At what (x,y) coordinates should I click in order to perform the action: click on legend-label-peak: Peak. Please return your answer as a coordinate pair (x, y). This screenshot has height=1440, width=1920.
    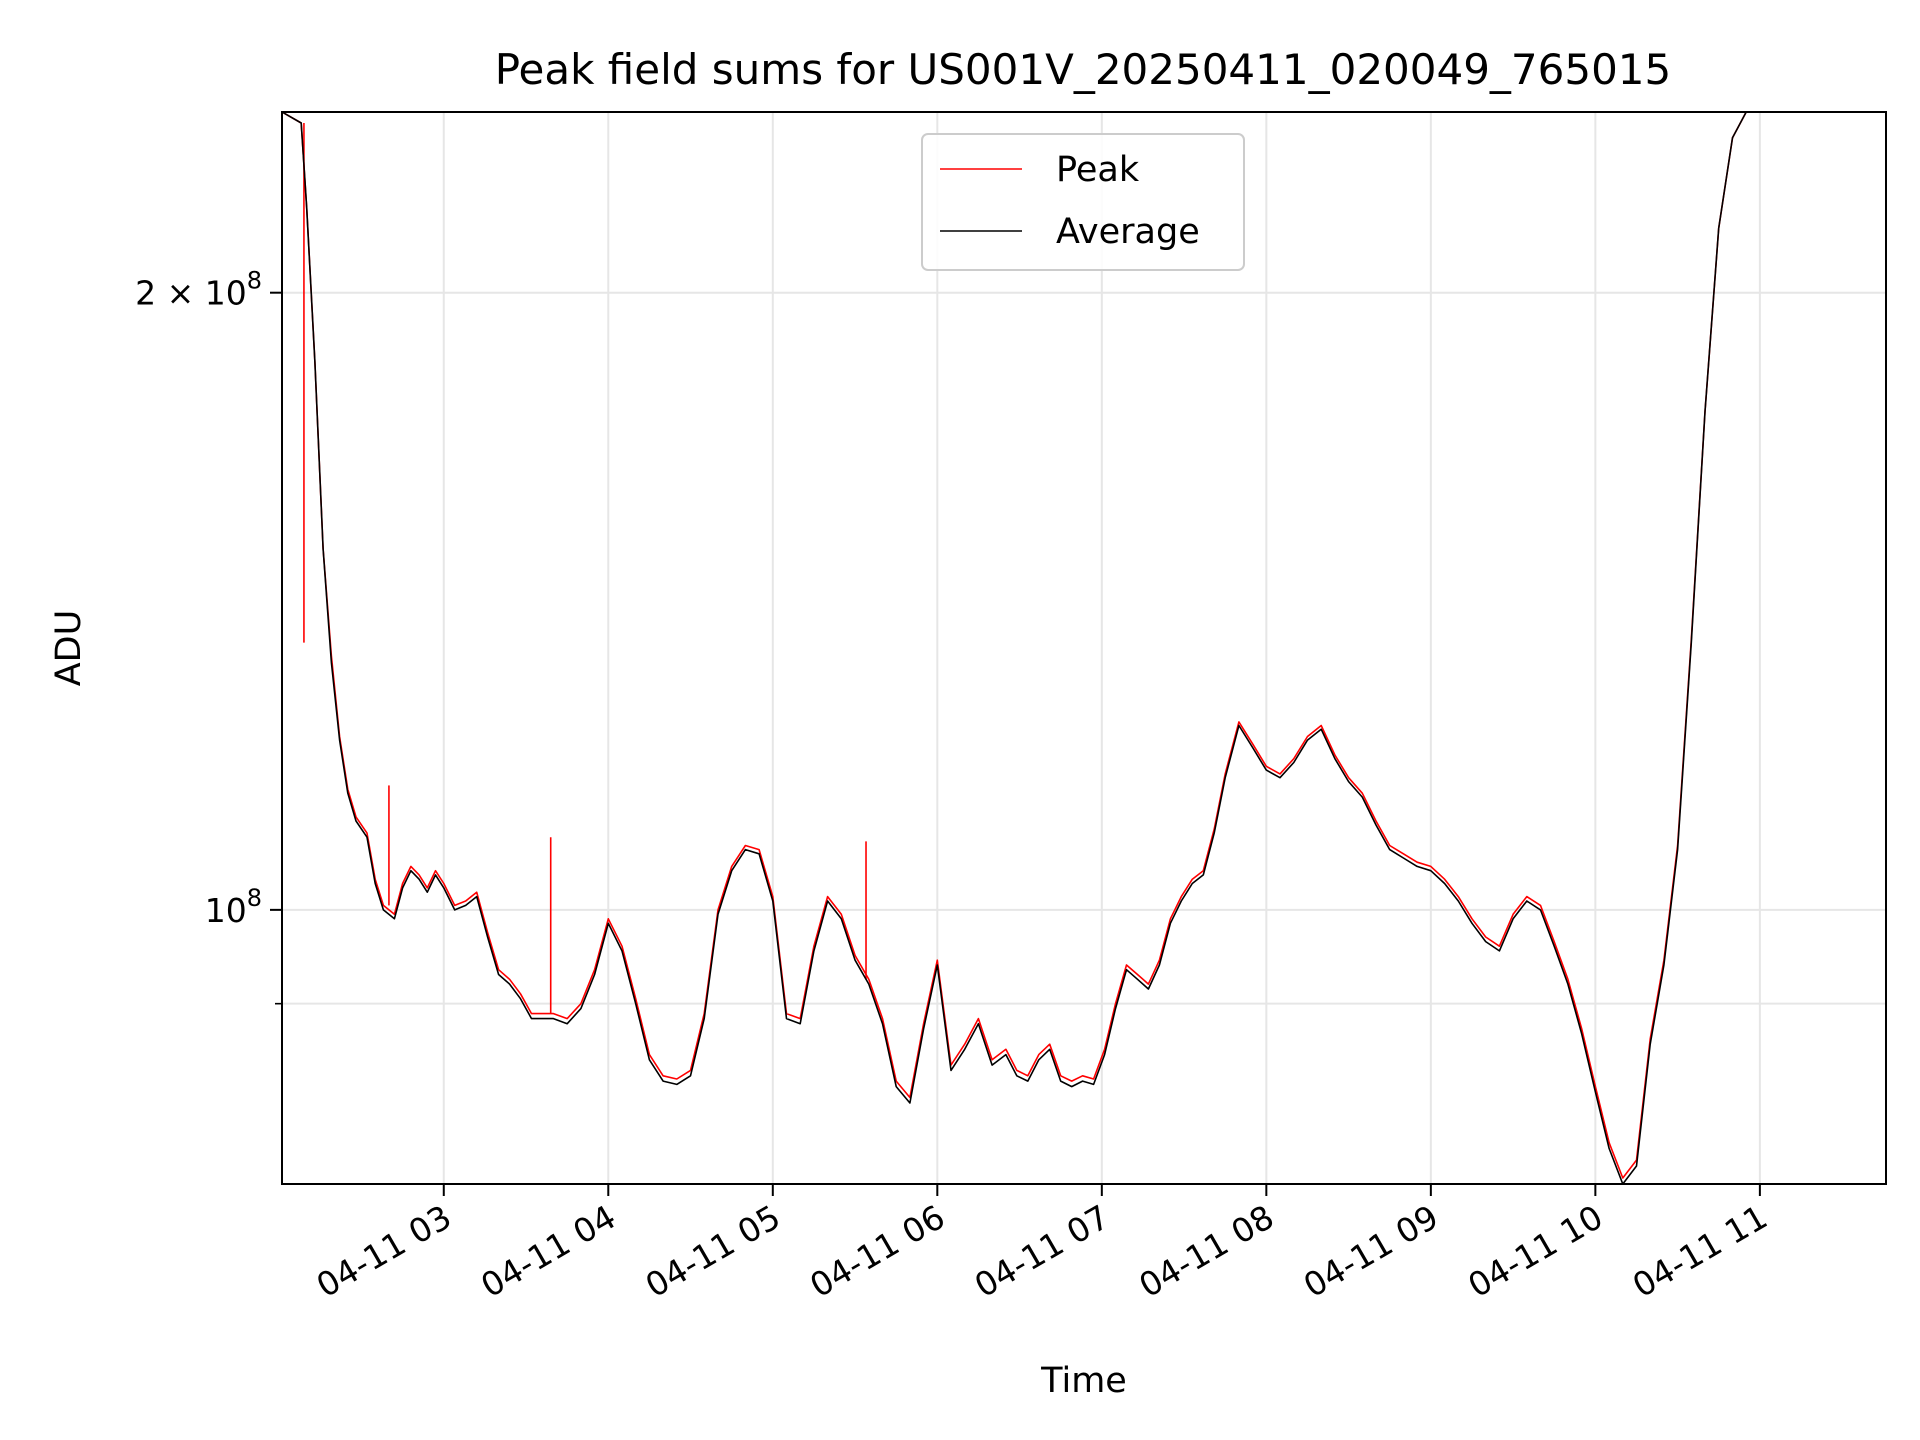
    Looking at the image, I should click on (1098, 170).